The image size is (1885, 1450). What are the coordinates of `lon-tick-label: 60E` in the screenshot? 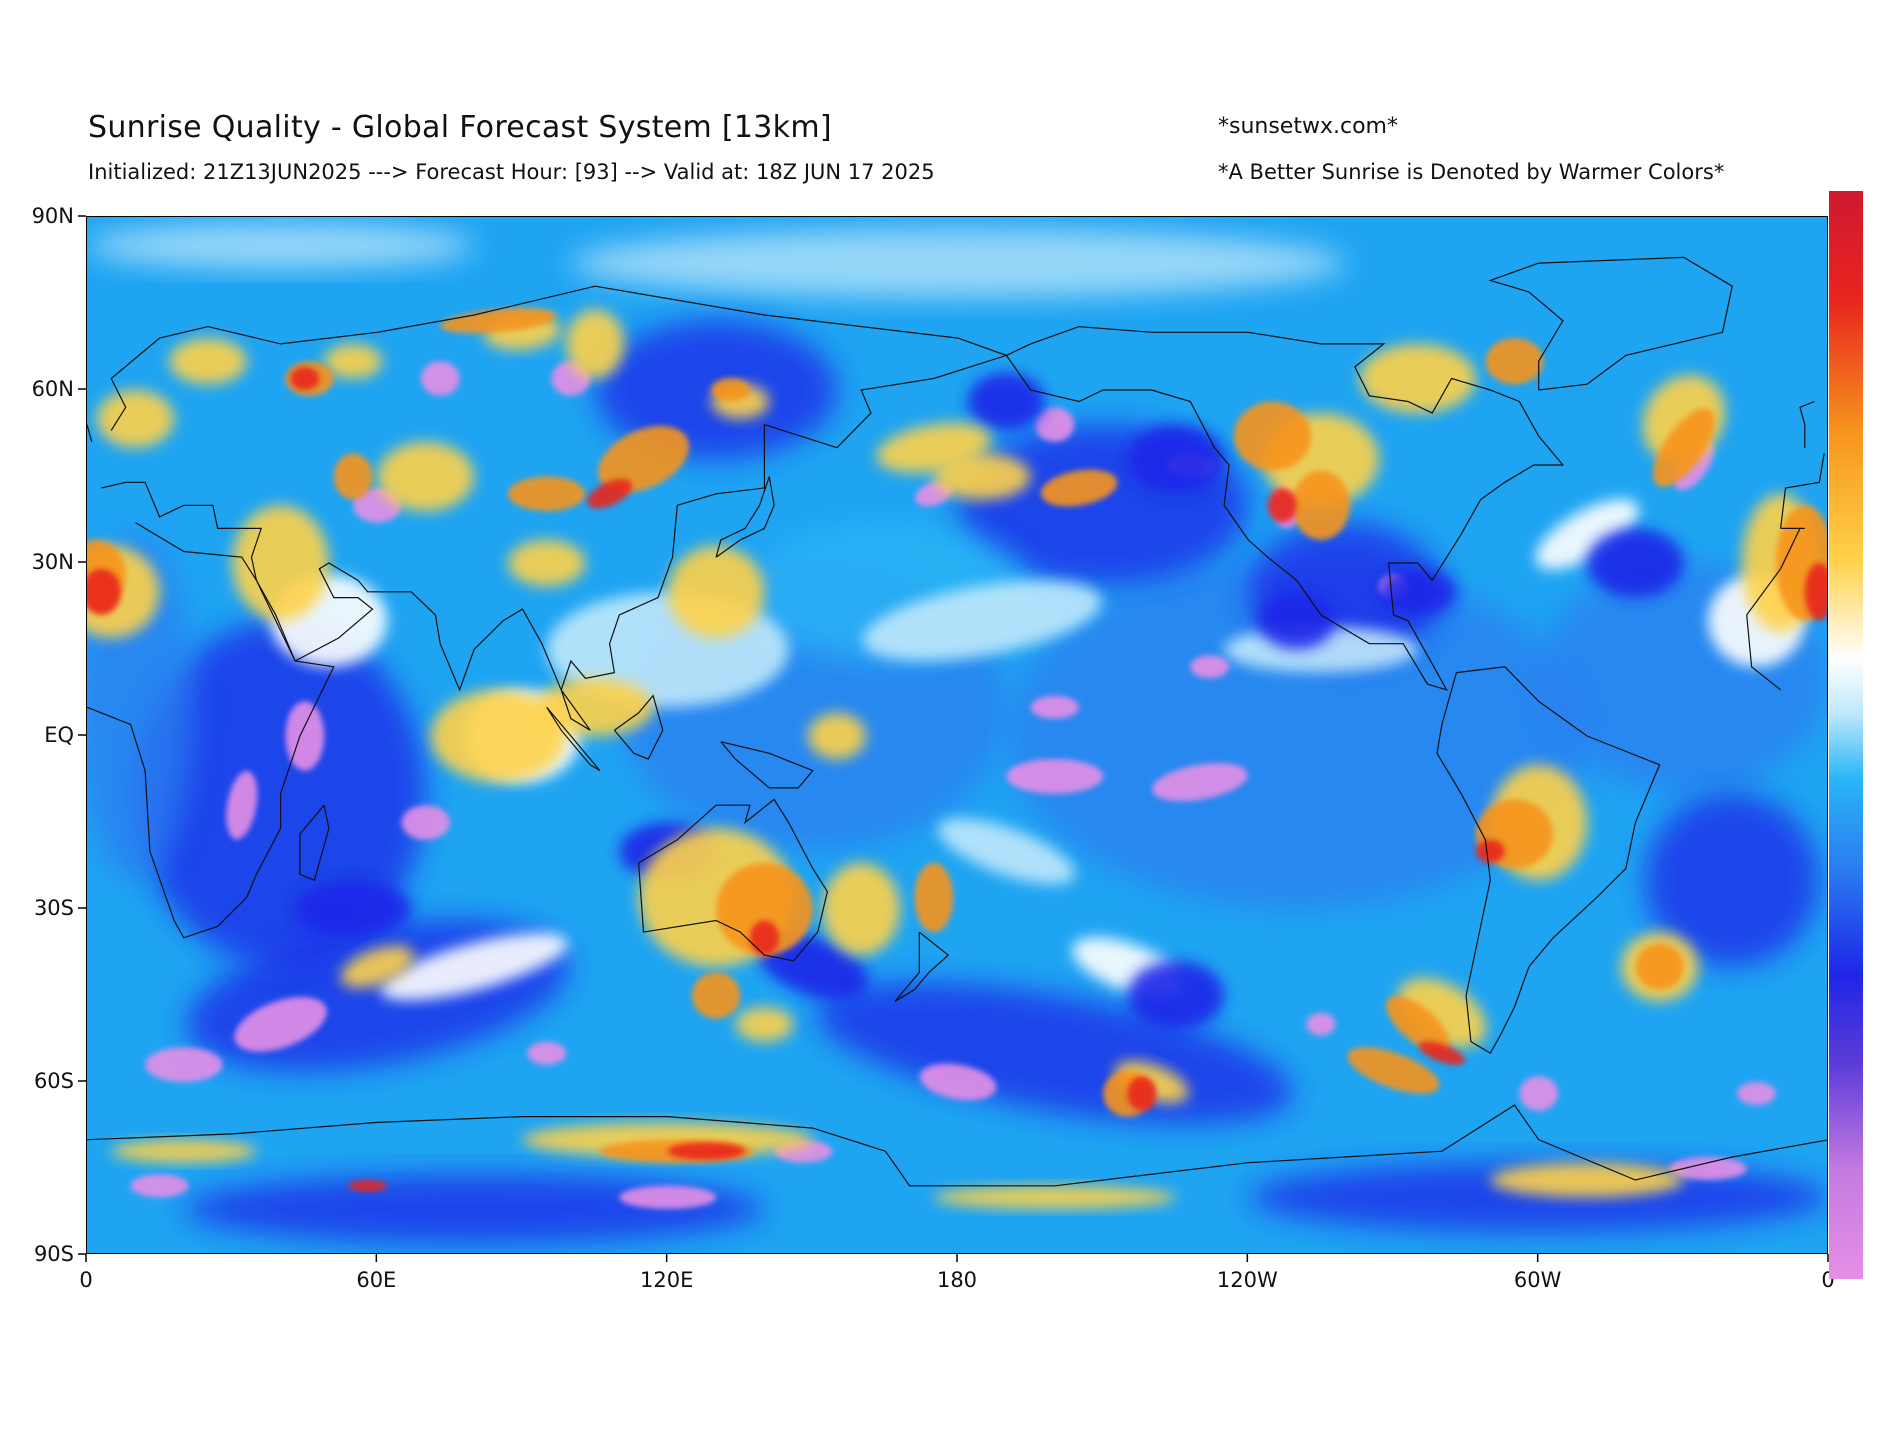 It's located at (376, 1280).